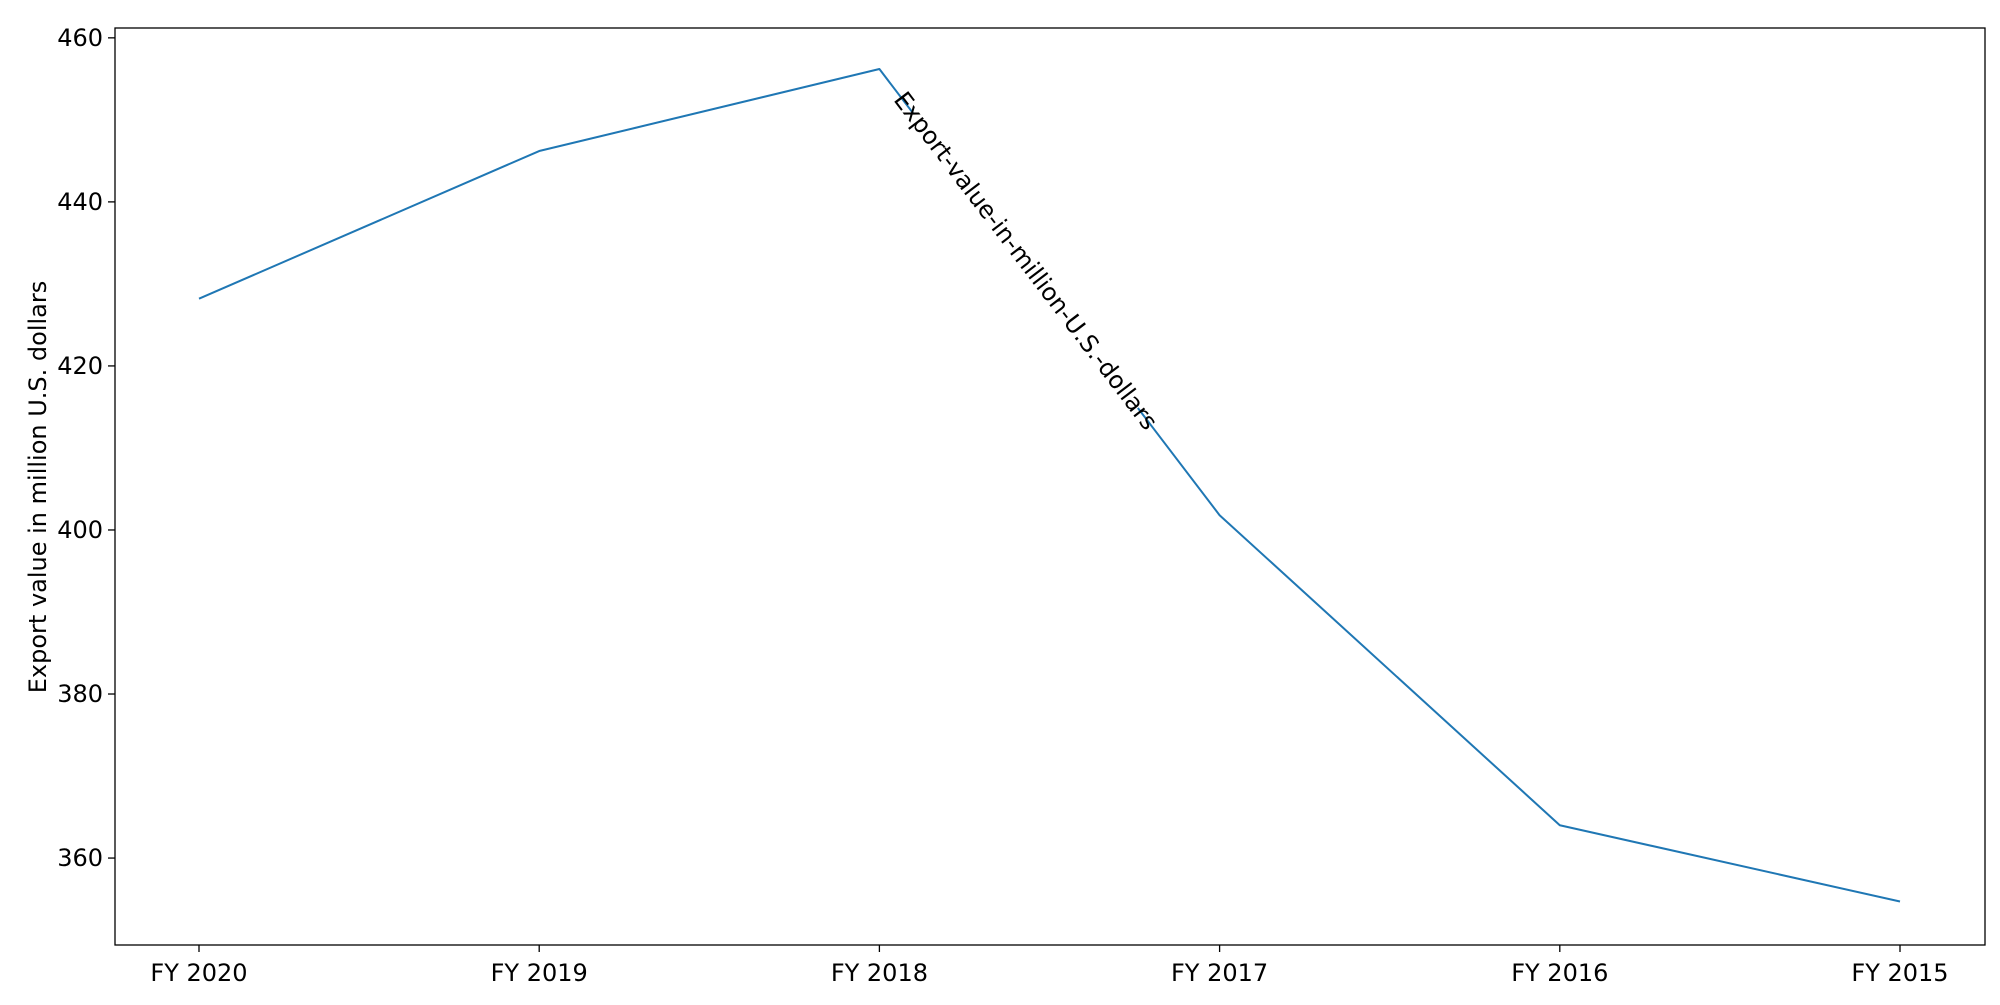 This screenshot has height=1005, width=2000. Describe the element at coordinates (80, 530) in the screenshot. I see `y-tick-label: 400` at that location.